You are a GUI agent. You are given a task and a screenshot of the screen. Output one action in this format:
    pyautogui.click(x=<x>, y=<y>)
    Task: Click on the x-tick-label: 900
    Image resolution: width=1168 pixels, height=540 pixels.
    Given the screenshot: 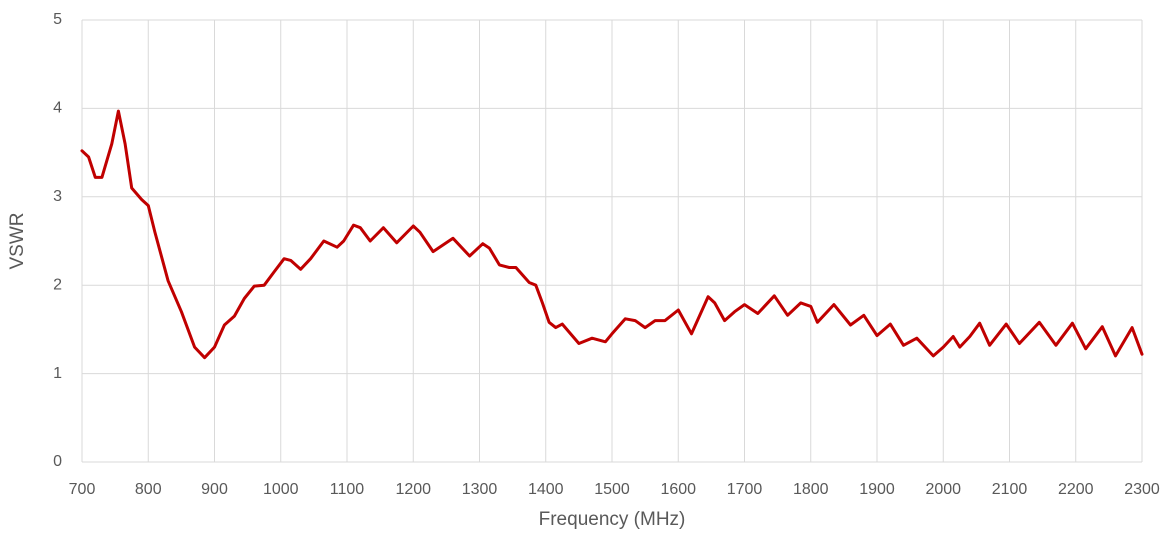 What is the action you would take?
    pyautogui.click(x=214, y=489)
    